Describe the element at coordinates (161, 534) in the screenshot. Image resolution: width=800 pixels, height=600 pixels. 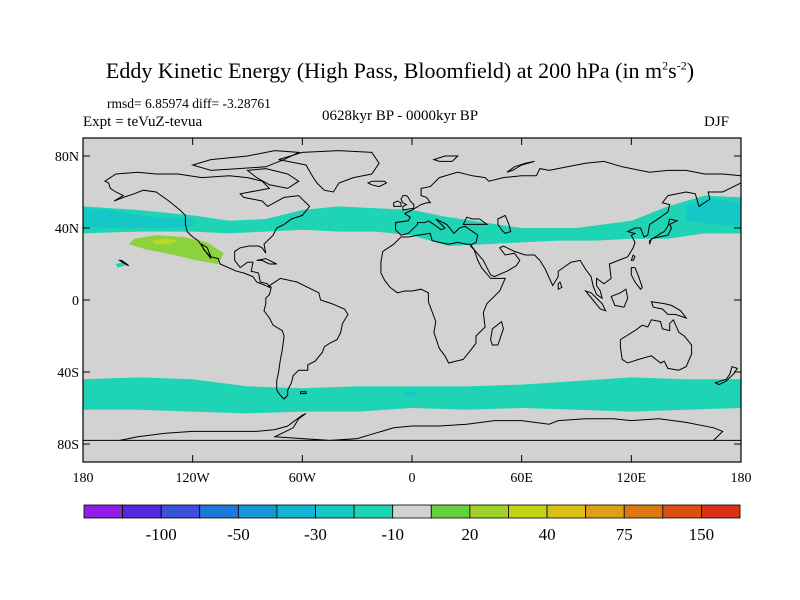
I see `colorbar-label: -100` at that location.